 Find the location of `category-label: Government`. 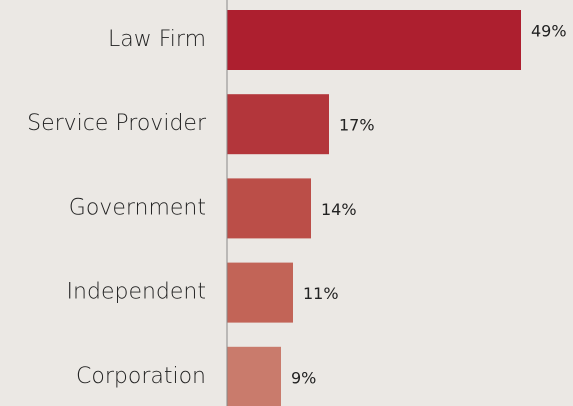

category-label: Government is located at coordinates (137, 207).